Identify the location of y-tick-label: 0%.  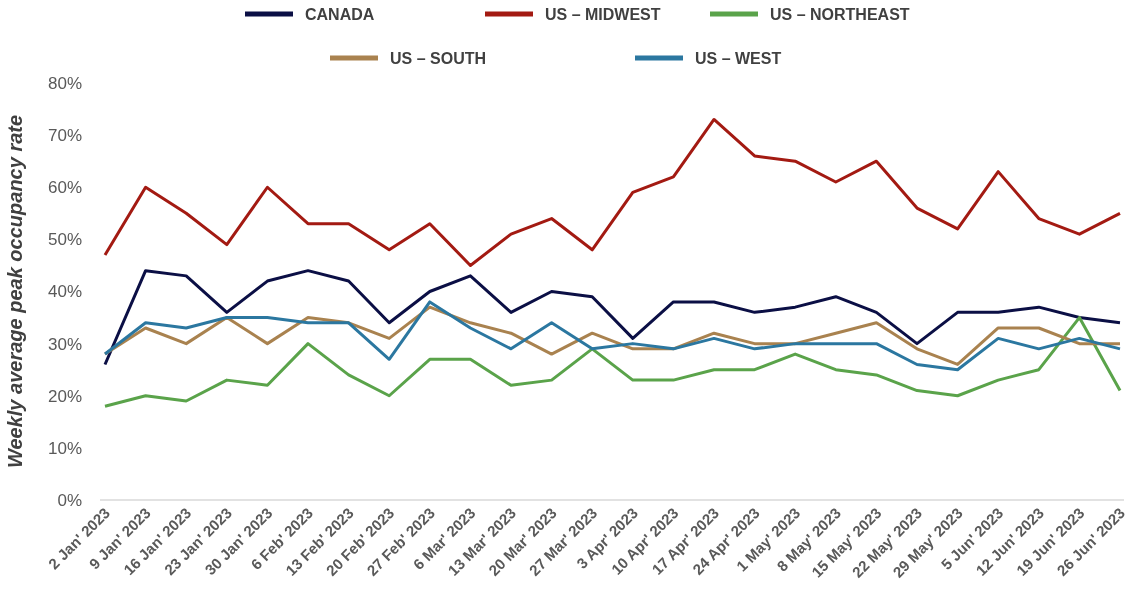
(69, 500).